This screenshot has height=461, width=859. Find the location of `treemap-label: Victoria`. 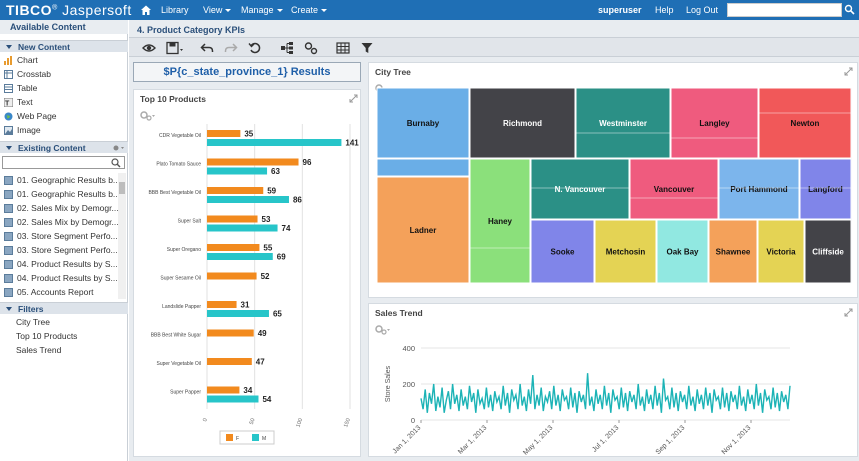

treemap-label: Victoria is located at coordinates (781, 252).